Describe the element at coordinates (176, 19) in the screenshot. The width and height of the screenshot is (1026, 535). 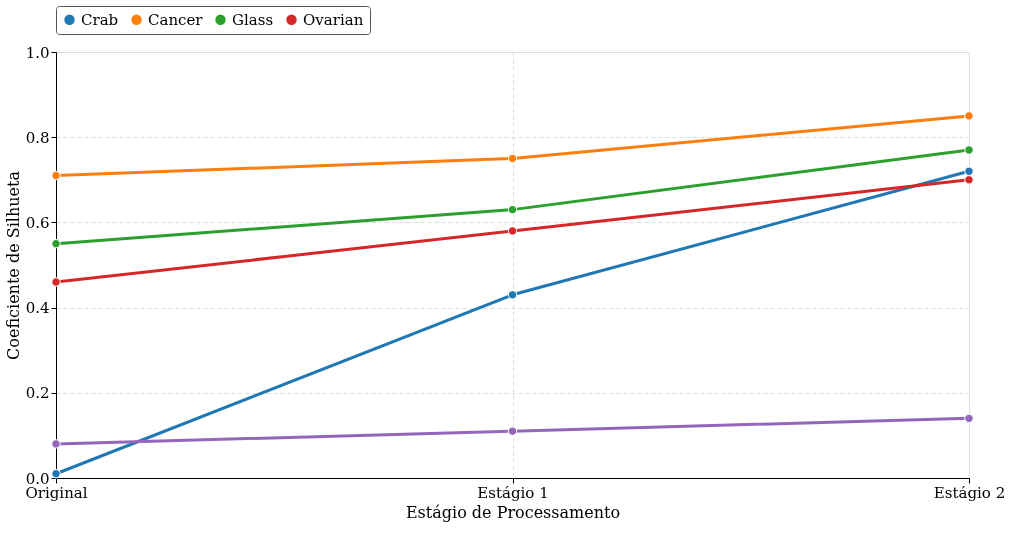
I see `legend-label: Cancer` at that location.